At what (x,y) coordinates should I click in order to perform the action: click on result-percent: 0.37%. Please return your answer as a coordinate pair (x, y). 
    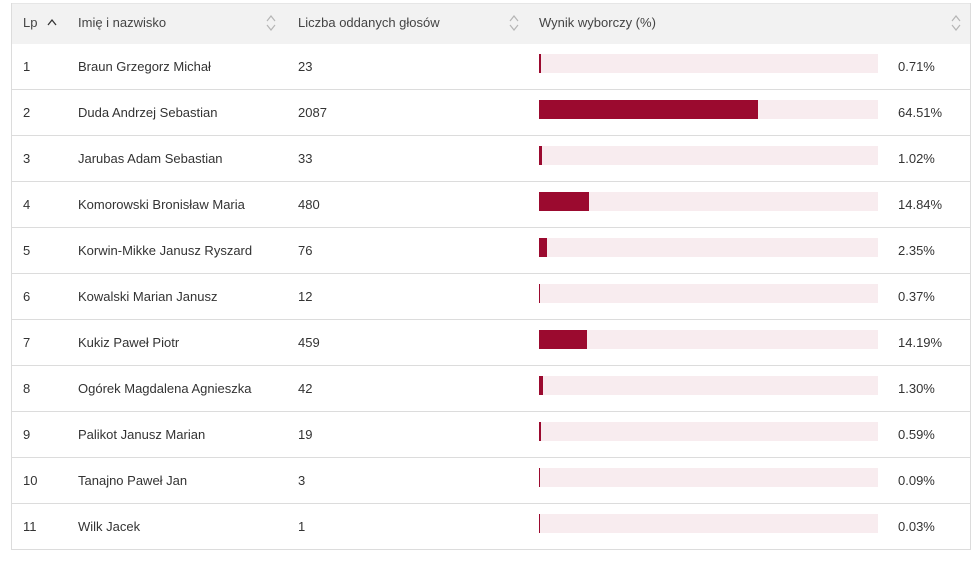
    Looking at the image, I should click on (916, 296).